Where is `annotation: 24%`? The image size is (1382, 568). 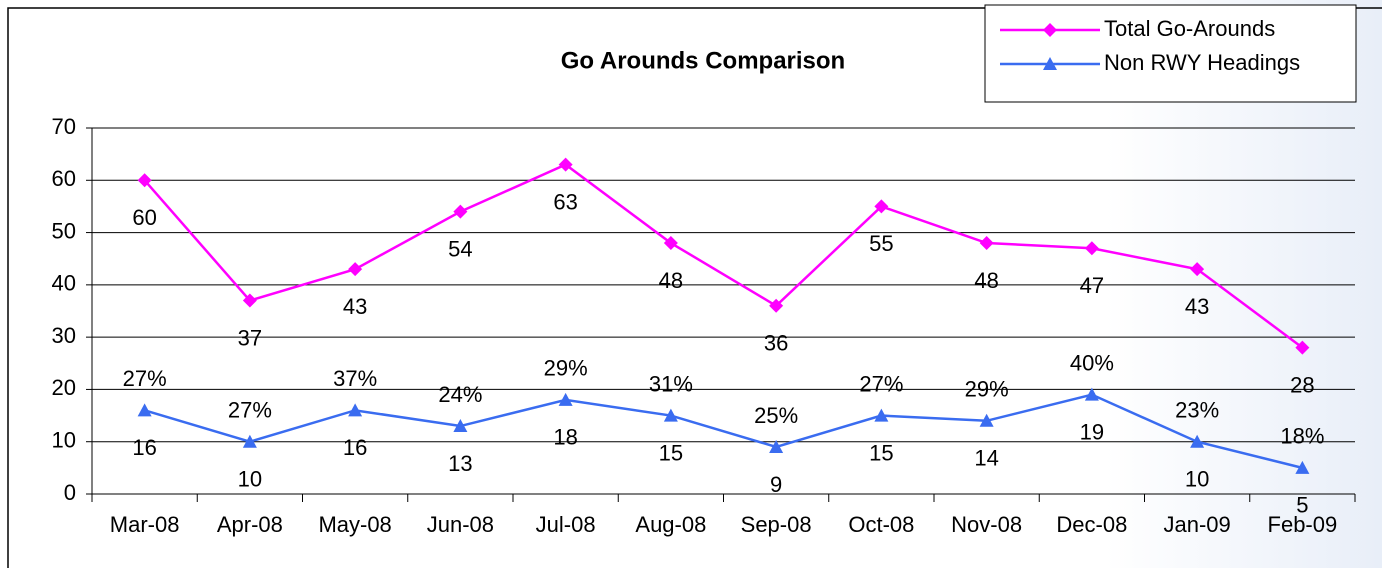
annotation: 24% is located at coordinates (460, 394).